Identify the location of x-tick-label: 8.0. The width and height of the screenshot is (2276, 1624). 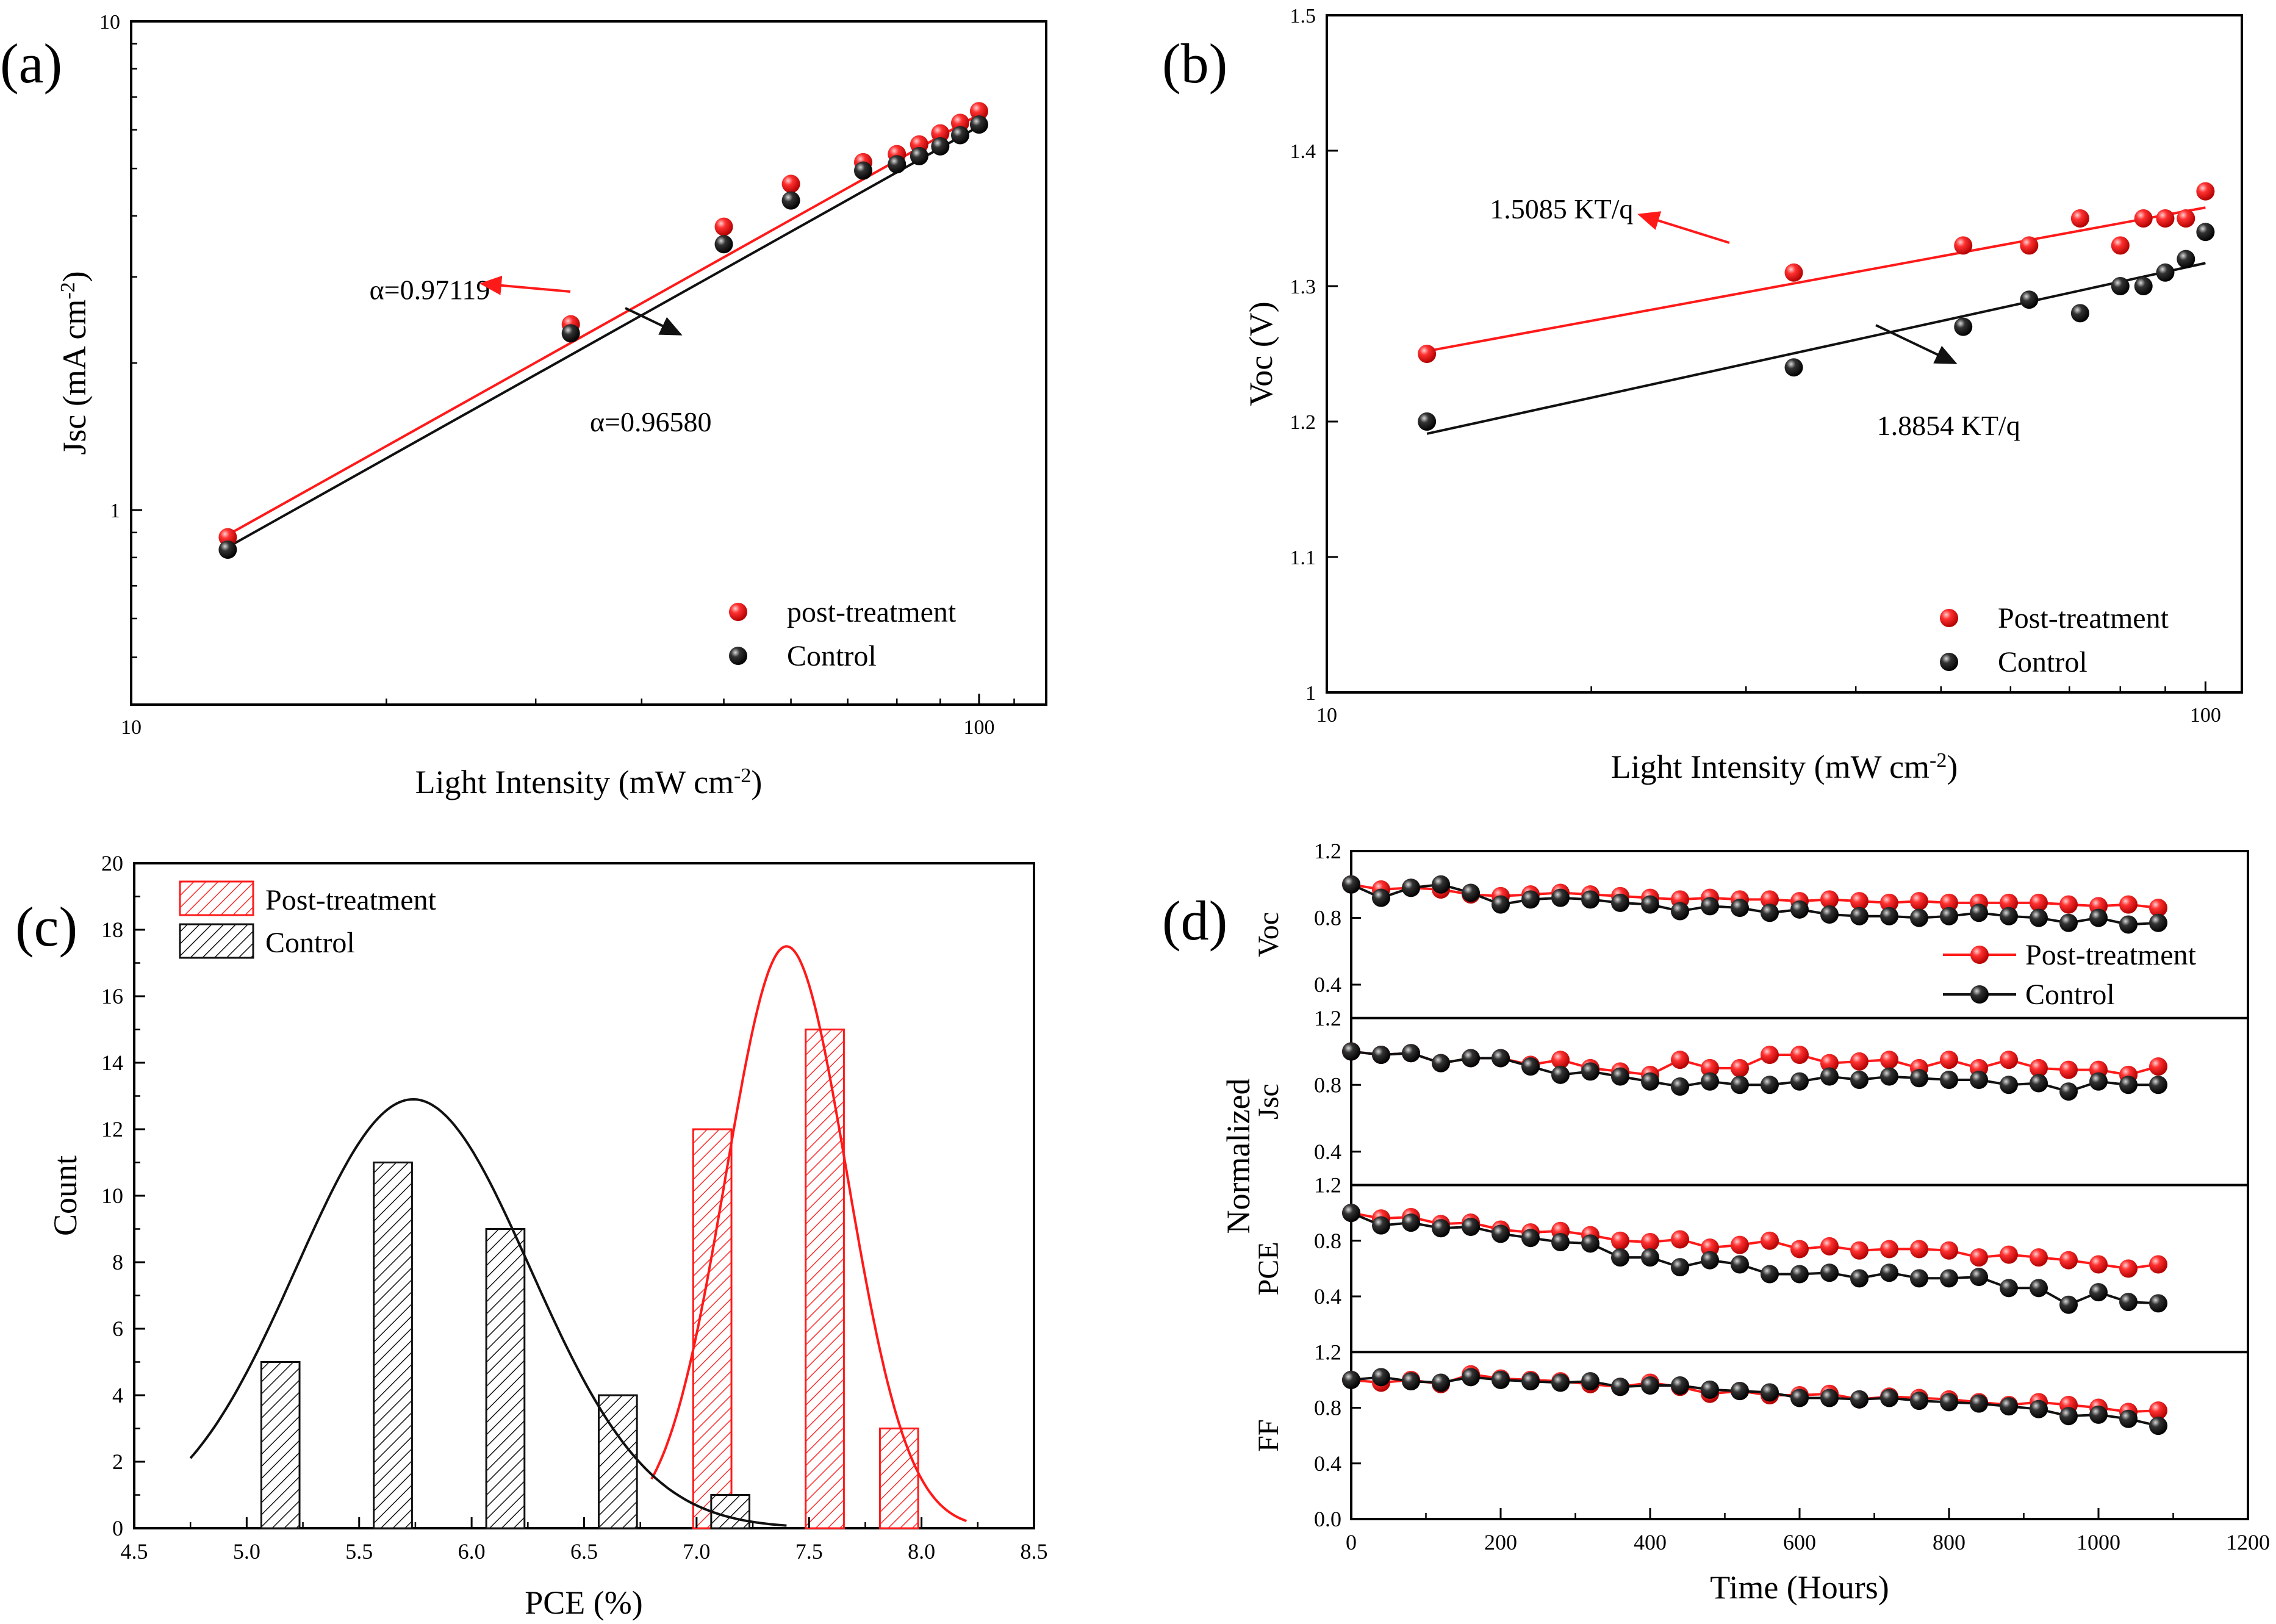
(922, 1551).